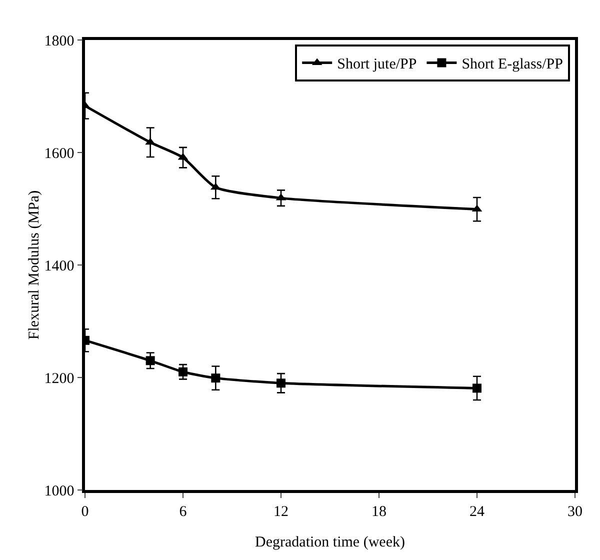 Image resolution: width=600 pixels, height=560 pixels. I want to click on y-tick-label: 1200, so click(59, 378).